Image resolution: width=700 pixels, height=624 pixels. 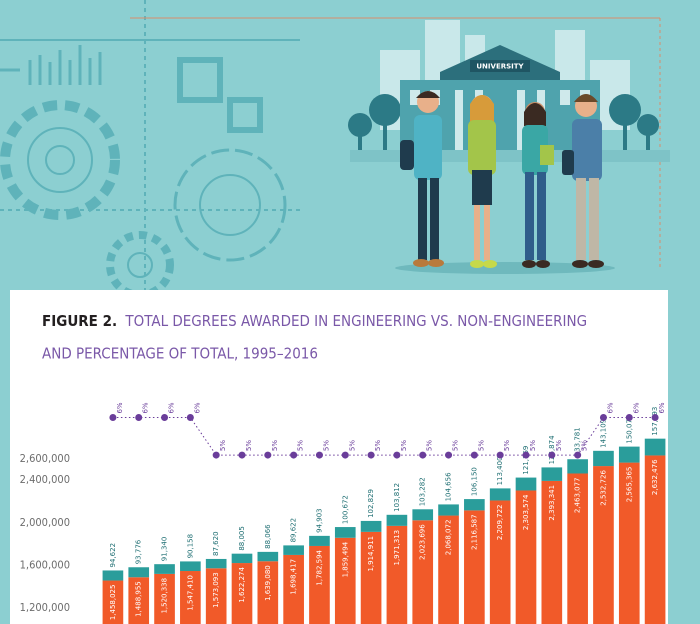 What do you see at coordinates (45, 458) in the screenshot?
I see `y-tick-label: 2,600,000` at bounding box center [45, 458].